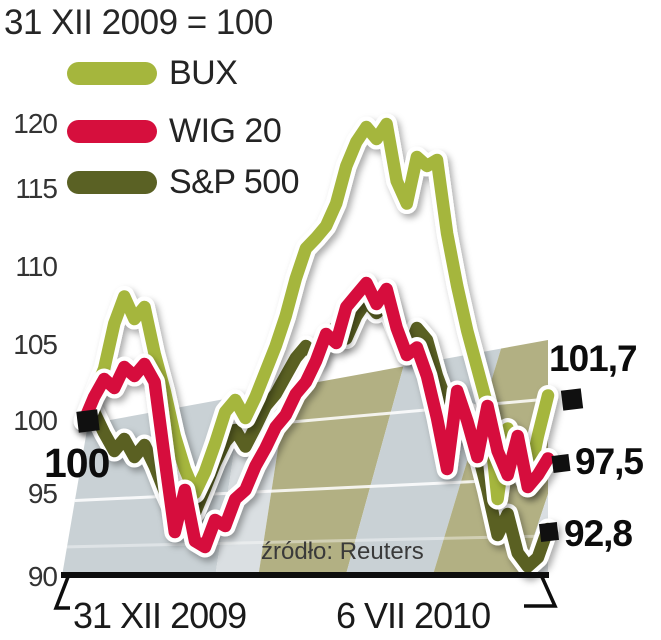  Describe the element at coordinates (36, 266) in the screenshot. I see `y-tick-110: 110` at that location.